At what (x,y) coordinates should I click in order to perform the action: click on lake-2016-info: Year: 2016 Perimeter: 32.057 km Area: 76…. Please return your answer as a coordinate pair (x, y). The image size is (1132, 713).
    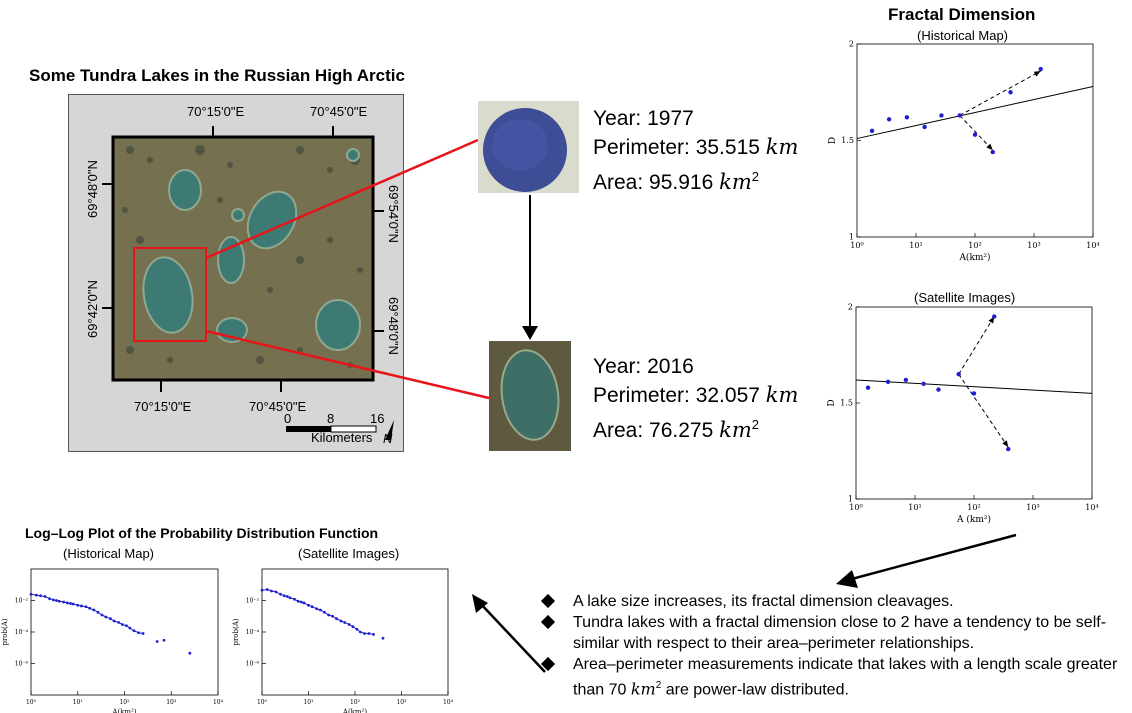
    Looking at the image, I should click on (695, 398).